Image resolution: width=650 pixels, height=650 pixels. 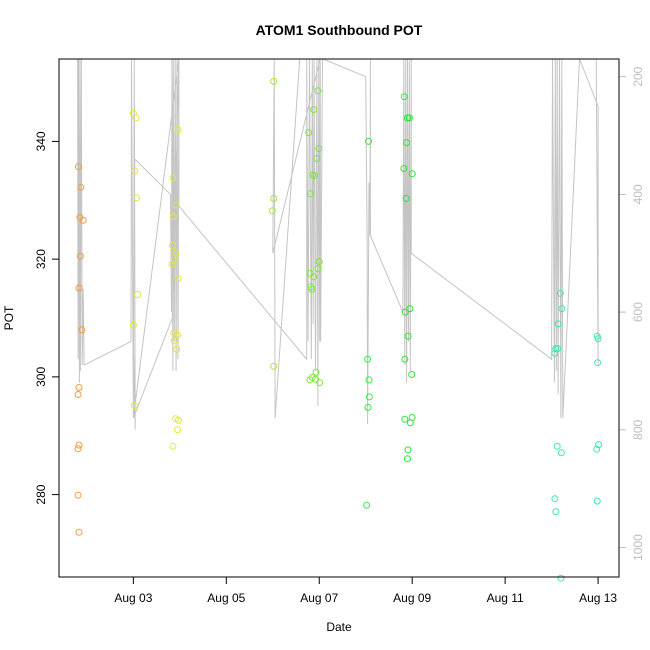 I want to click on y2-tick-label: 800, so click(x=638, y=430).